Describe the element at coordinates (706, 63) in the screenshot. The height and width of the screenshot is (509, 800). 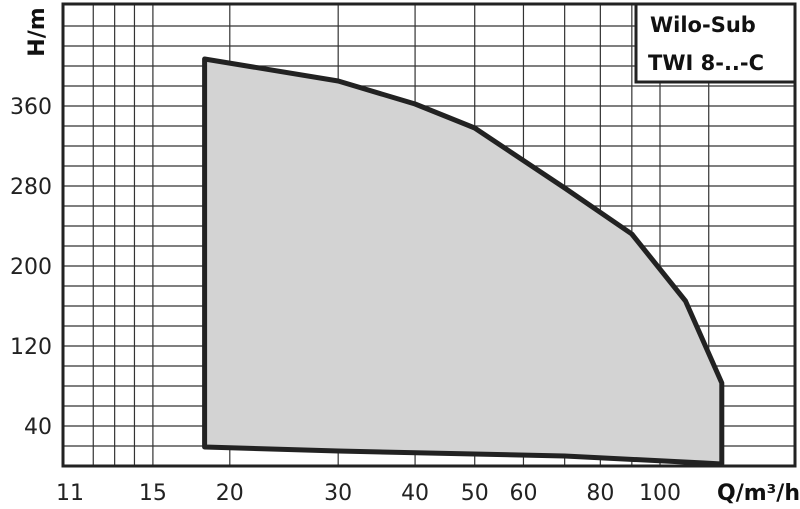
I see `legend-title-line2: TWI 8-..-C` at that location.